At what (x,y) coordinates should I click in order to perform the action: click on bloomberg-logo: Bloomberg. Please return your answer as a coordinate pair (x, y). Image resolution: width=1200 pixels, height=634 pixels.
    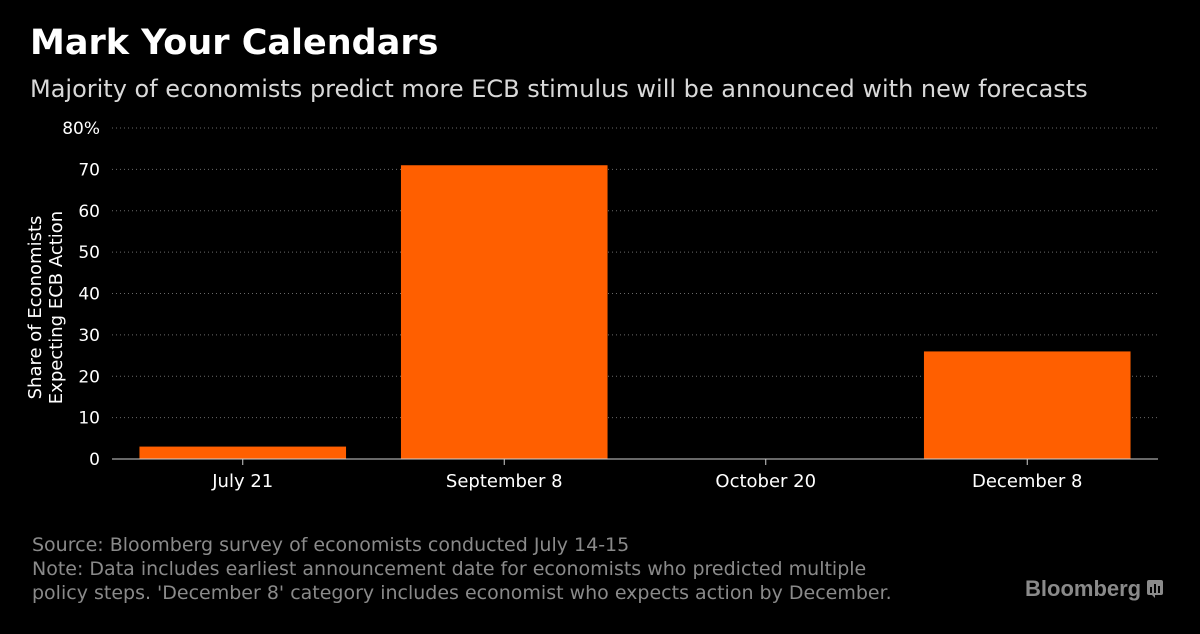
    Looking at the image, I should click on (1094, 589).